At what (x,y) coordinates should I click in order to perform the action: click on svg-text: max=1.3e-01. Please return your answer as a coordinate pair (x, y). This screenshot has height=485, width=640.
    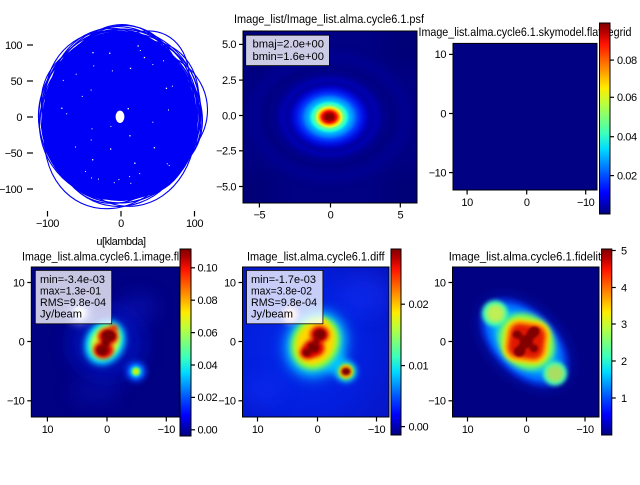
    Looking at the image, I should click on (70, 292).